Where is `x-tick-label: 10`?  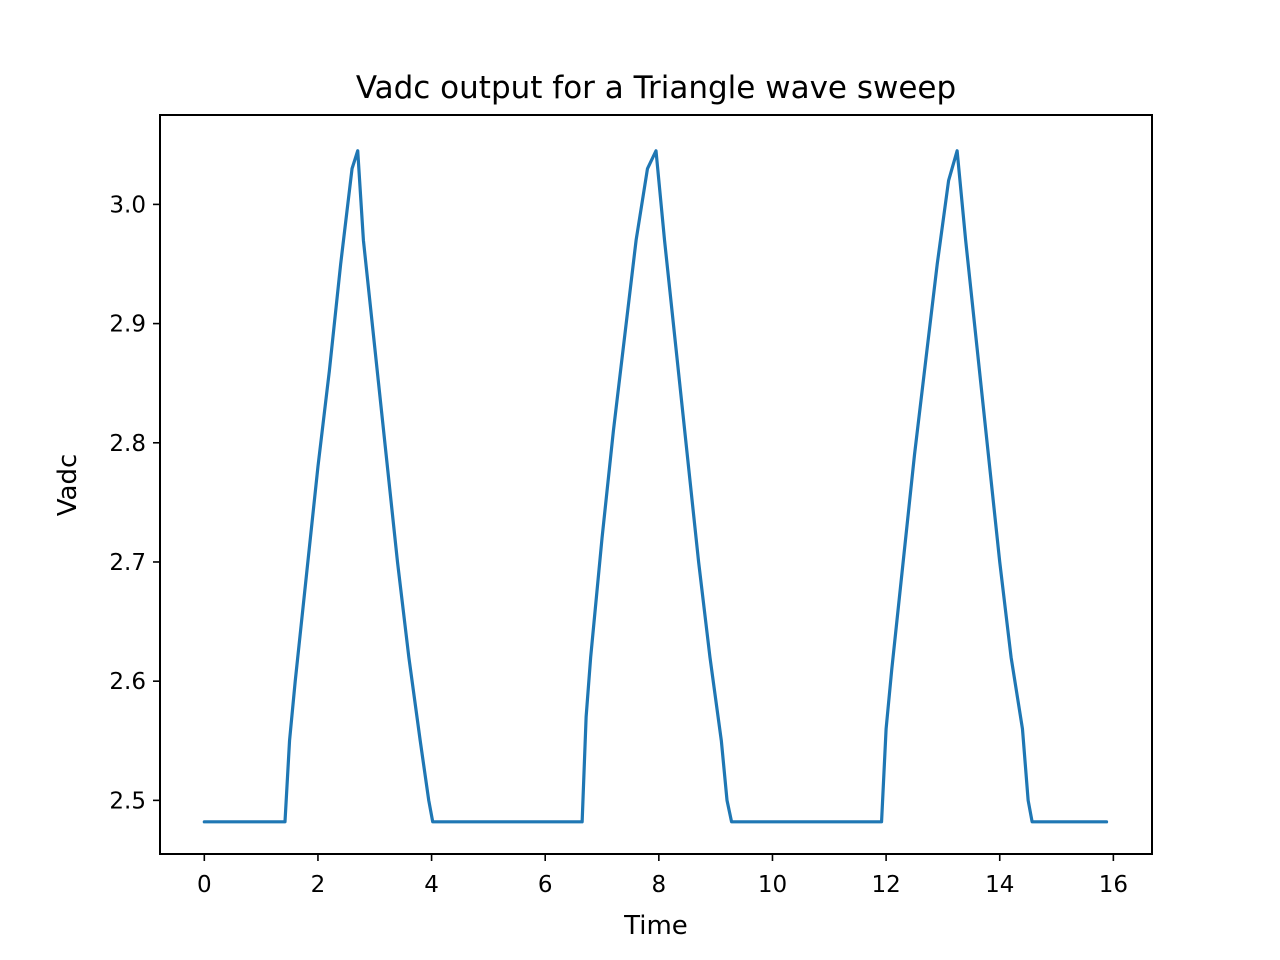
x-tick-label: 10 is located at coordinates (772, 885).